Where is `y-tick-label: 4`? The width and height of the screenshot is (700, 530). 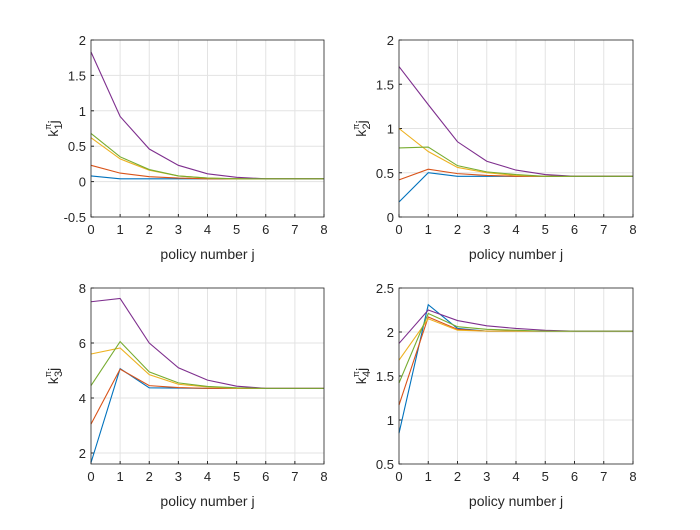
y-tick-label: 4 is located at coordinates (82, 398).